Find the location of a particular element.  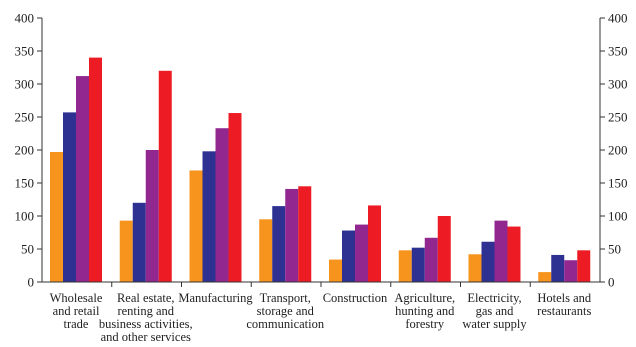

x-category-label: Construction is located at coordinates (355, 298).